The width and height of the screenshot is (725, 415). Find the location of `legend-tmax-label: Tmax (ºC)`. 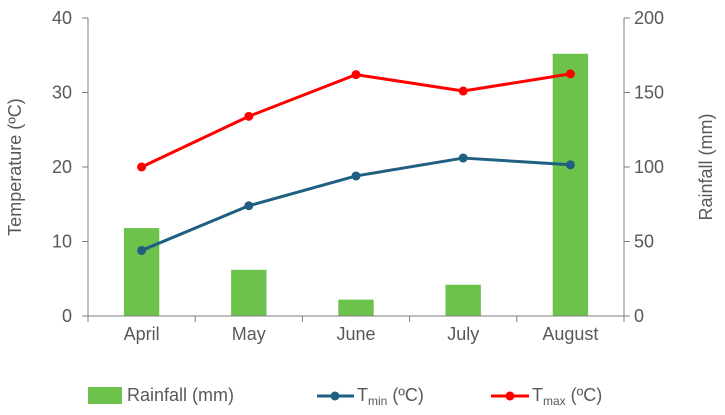

legend-tmax-label: Tmax (ºC) is located at coordinates (567, 396).